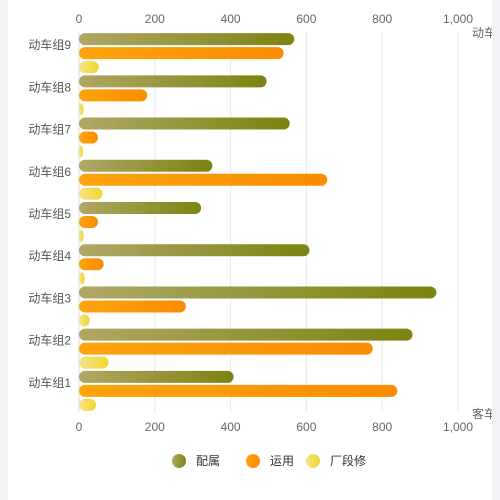  Describe the element at coordinates (246, 334) in the screenshot. I see `bar-配属-动车组2` at that location.